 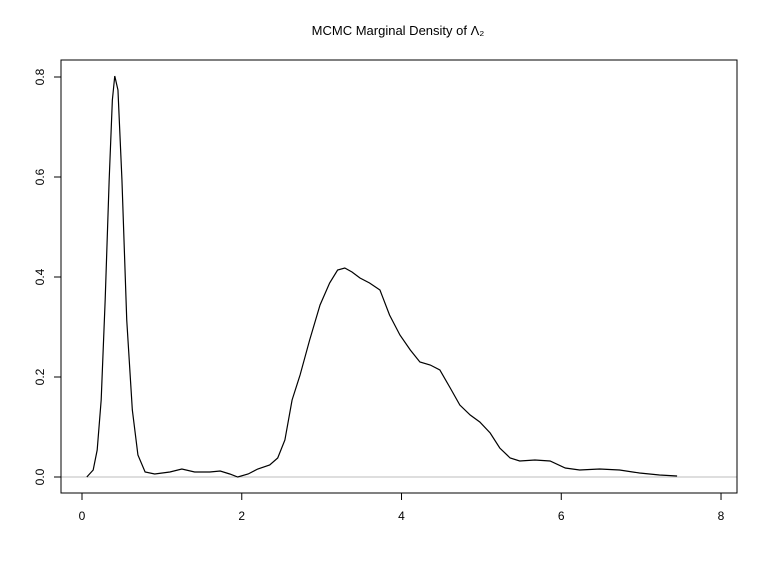 What do you see at coordinates (40, 376) in the screenshot?
I see `y-tick-label: 0.2` at bounding box center [40, 376].